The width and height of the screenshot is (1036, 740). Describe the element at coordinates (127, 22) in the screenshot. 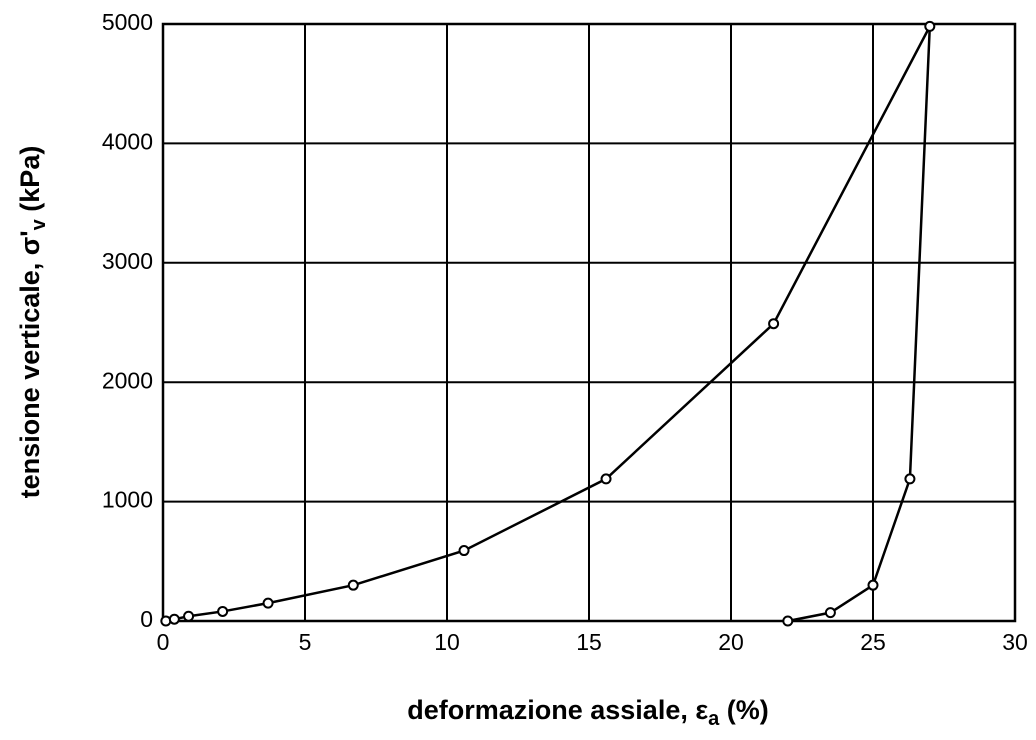

I see `y-tick-label: 5000` at that location.